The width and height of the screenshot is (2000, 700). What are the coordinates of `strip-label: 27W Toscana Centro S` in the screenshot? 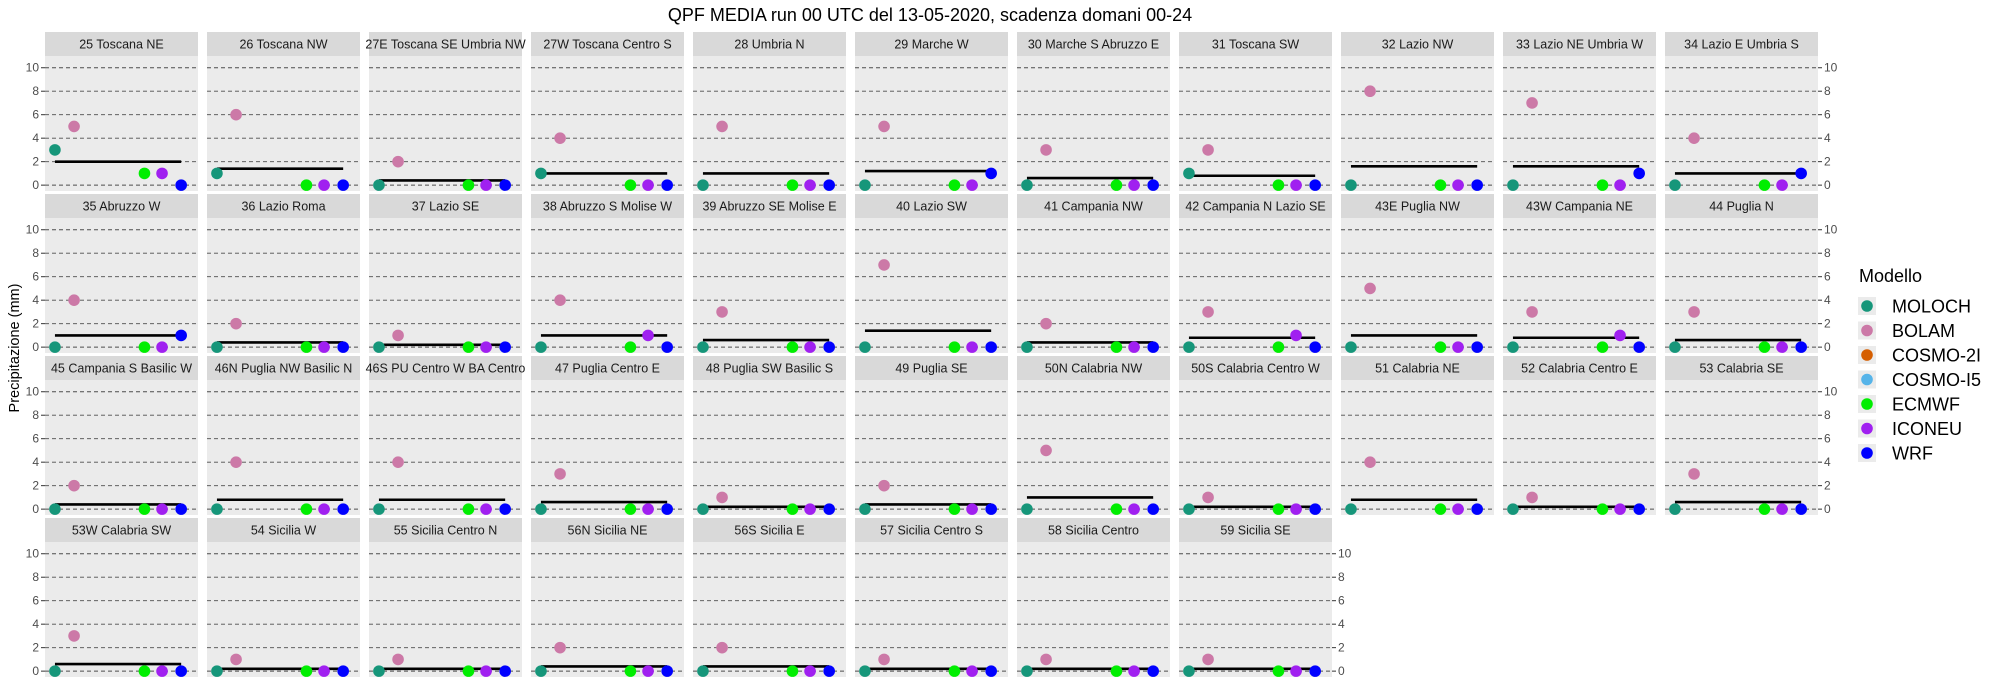 It's located at (607, 45).